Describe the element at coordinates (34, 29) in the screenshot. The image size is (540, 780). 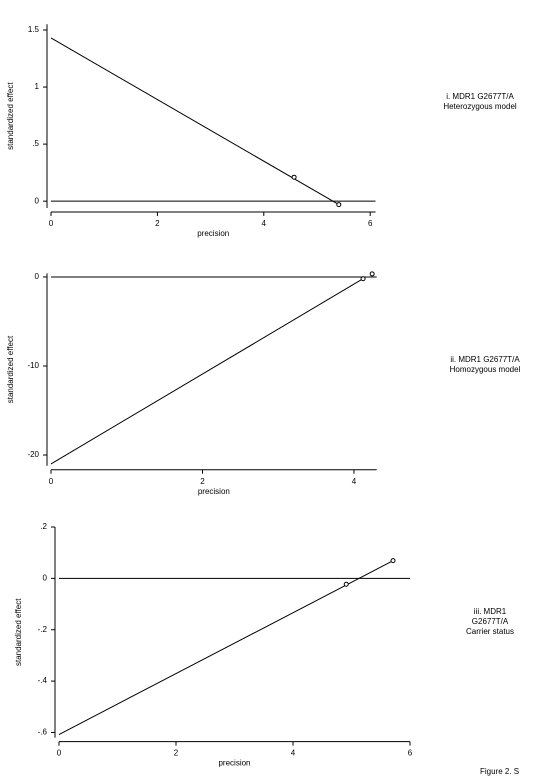
I see `y-tick-label: 1.5` at that location.